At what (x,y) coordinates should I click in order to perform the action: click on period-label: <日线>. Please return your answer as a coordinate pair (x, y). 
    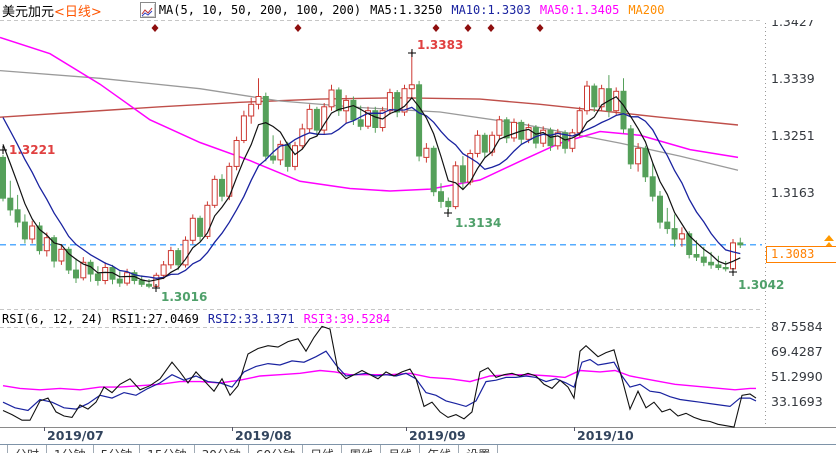
    Looking at the image, I should click on (78, 12).